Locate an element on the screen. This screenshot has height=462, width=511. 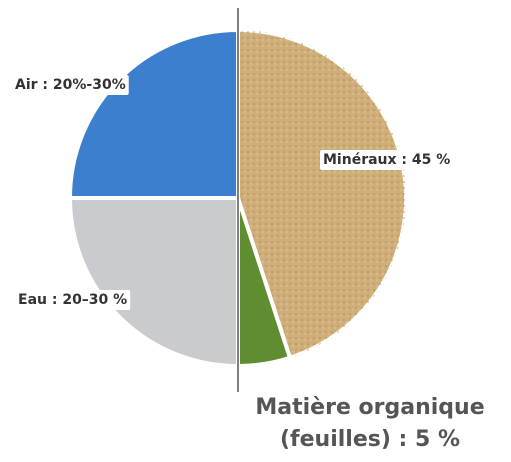
slice-label: Minéraux : 45 % is located at coordinates (387, 160).